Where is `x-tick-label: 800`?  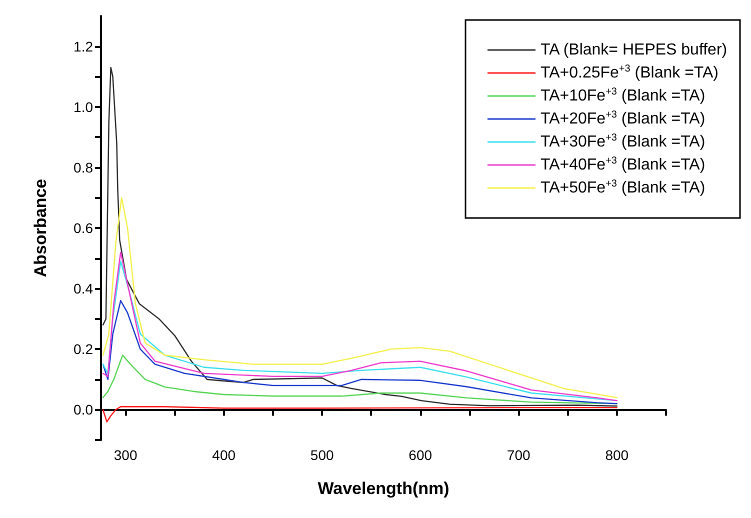 x-tick-label: 800 is located at coordinates (617, 455).